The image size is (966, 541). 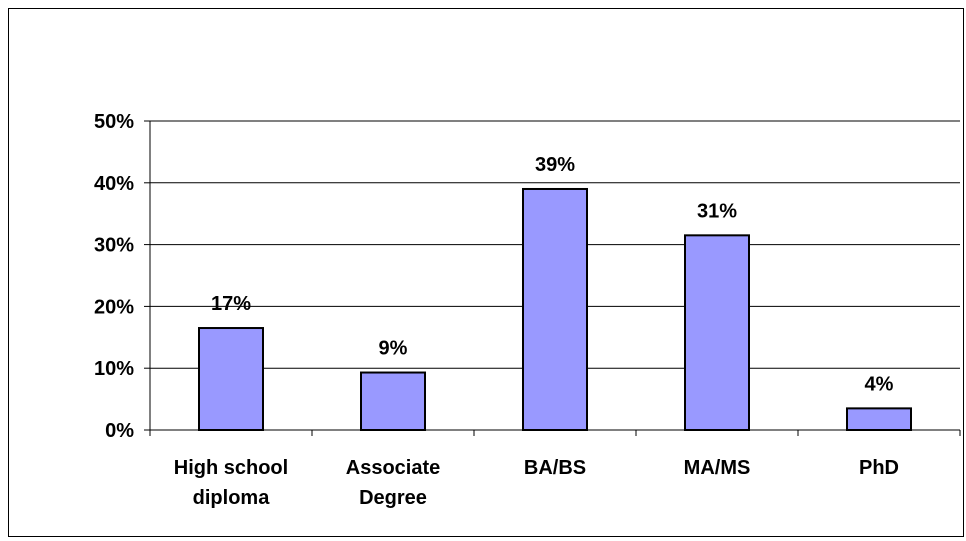 I want to click on y-tick-label: 0%, so click(x=119, y=431).